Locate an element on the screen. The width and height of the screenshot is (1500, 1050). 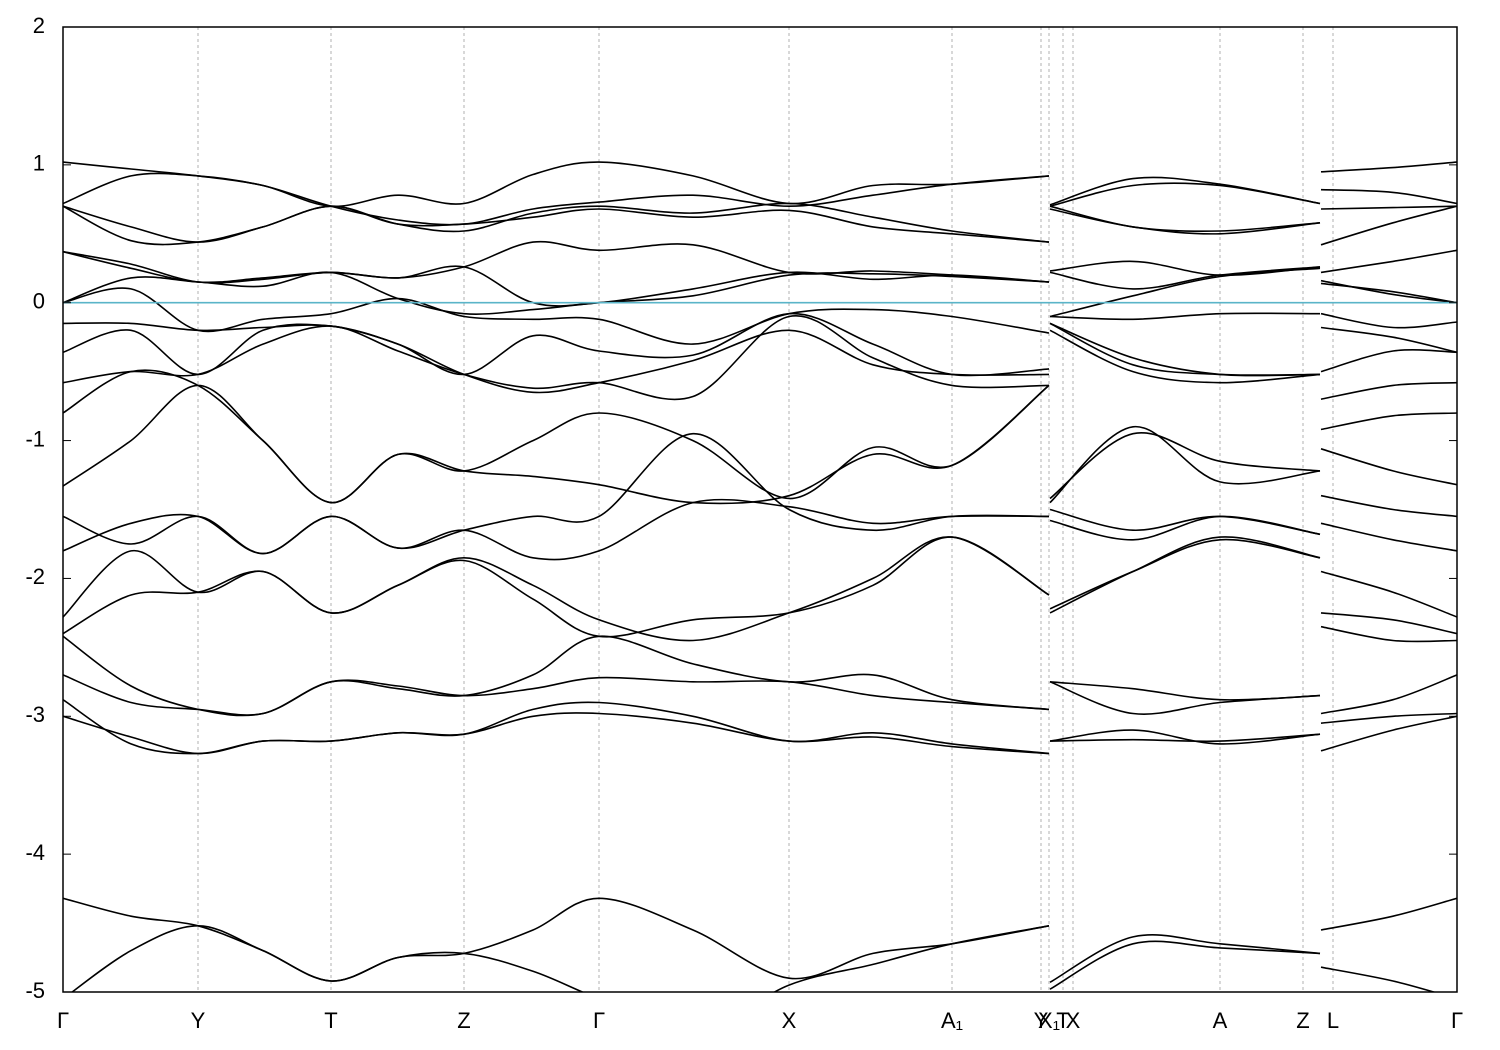
x-tick-label: X₁ is located at coordinates (1049, 1020).